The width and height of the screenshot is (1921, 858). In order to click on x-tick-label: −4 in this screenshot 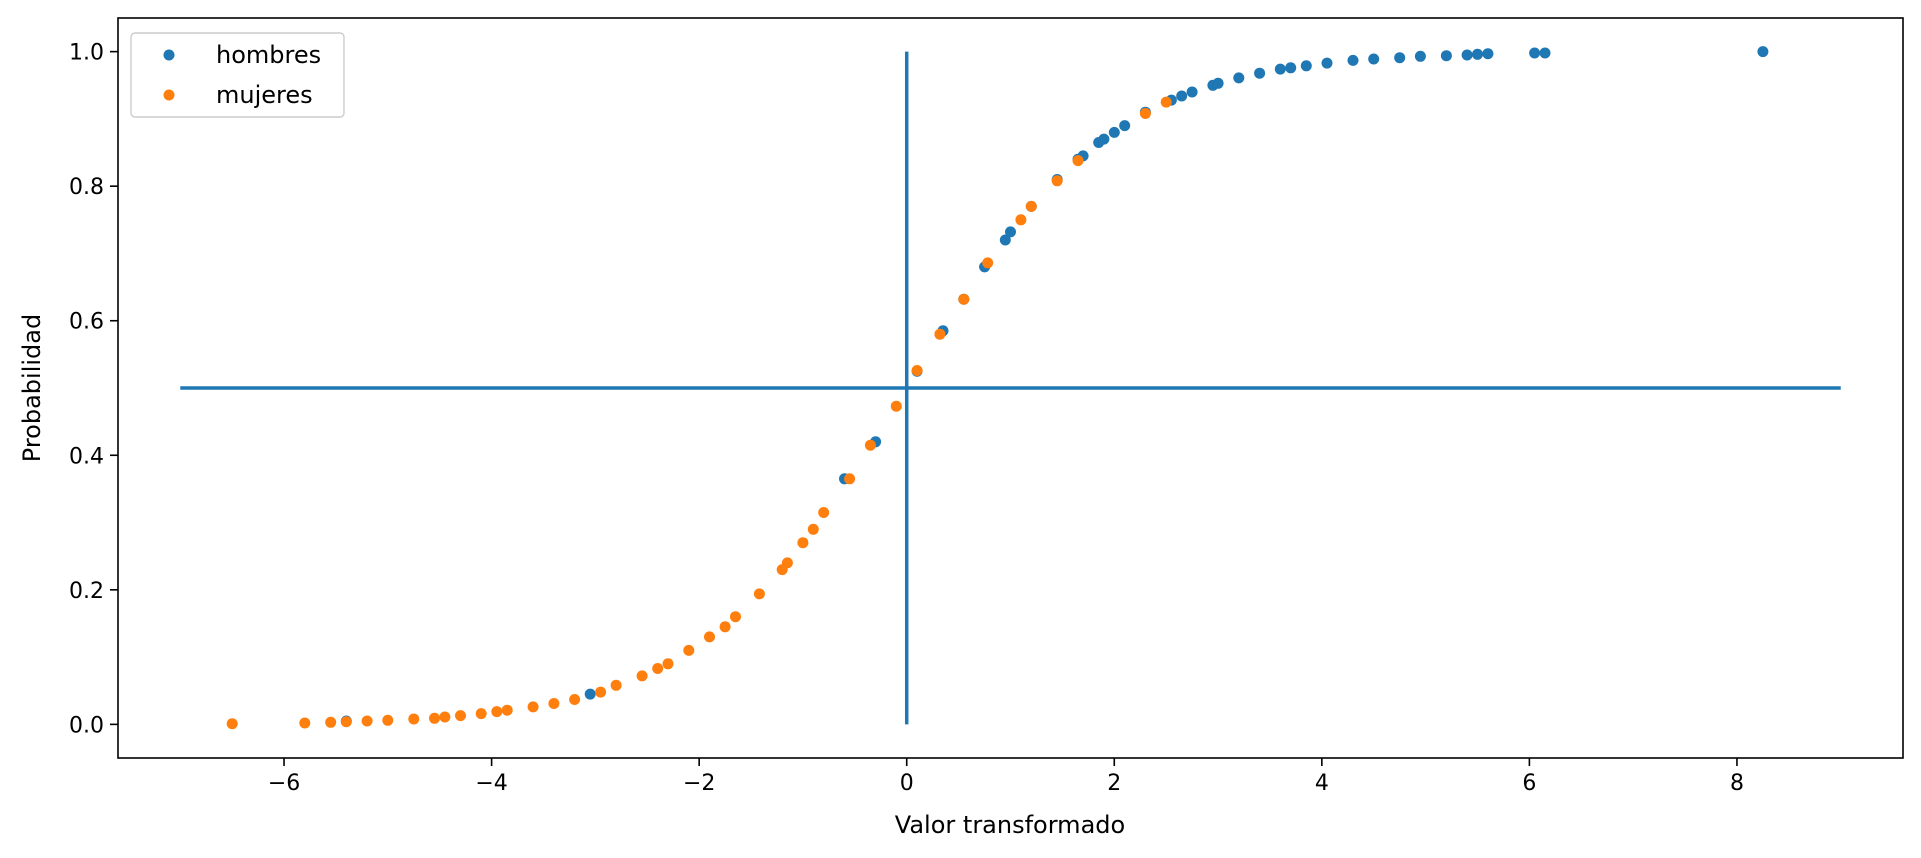, I will do `click(491, 783)`.